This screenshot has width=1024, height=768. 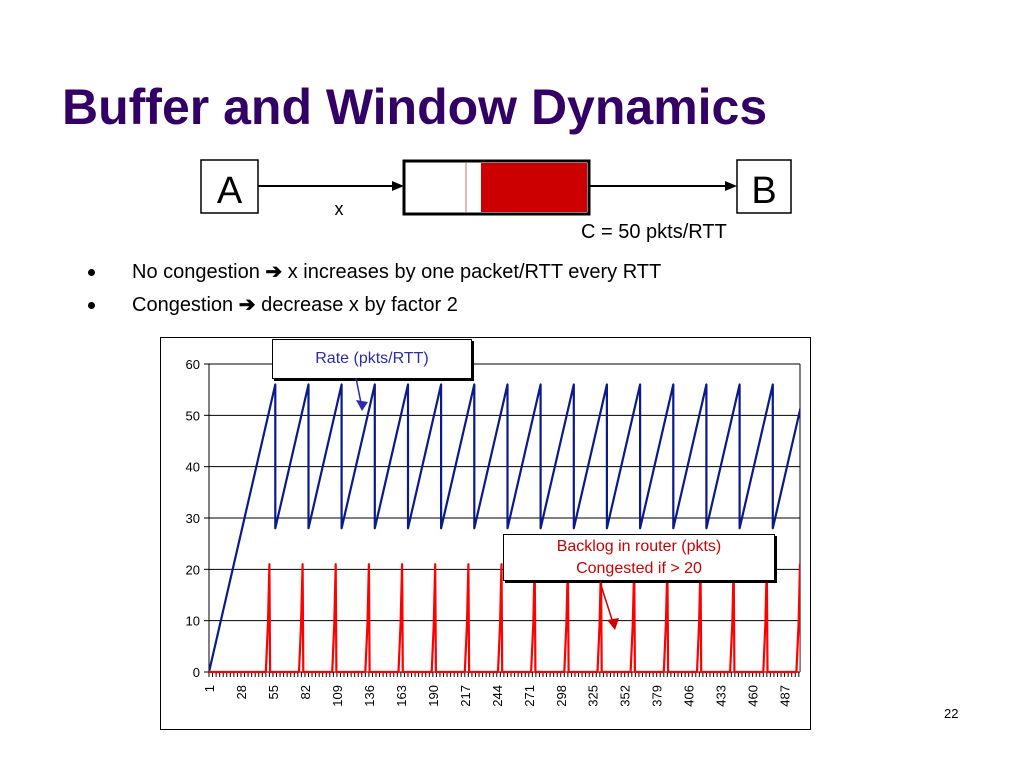 What do you see at coordinates (369, 696) in the screenshot?
I see `x-tick-label: 136` at bounding box center [369, 696].